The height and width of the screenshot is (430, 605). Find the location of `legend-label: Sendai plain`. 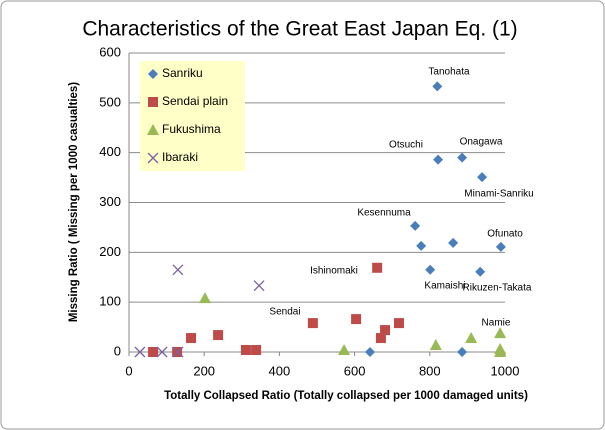

legend-label: Sendai plain is located at coordinates (195, 101).